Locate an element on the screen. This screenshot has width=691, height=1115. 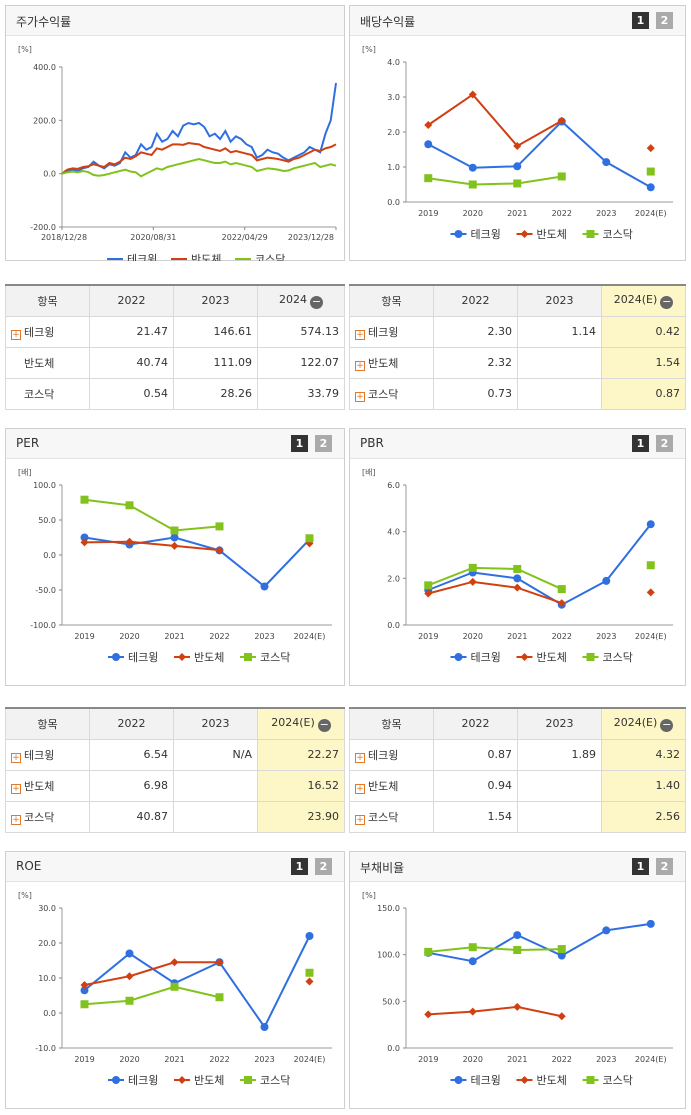
cell is located at coordinates (559, 816).